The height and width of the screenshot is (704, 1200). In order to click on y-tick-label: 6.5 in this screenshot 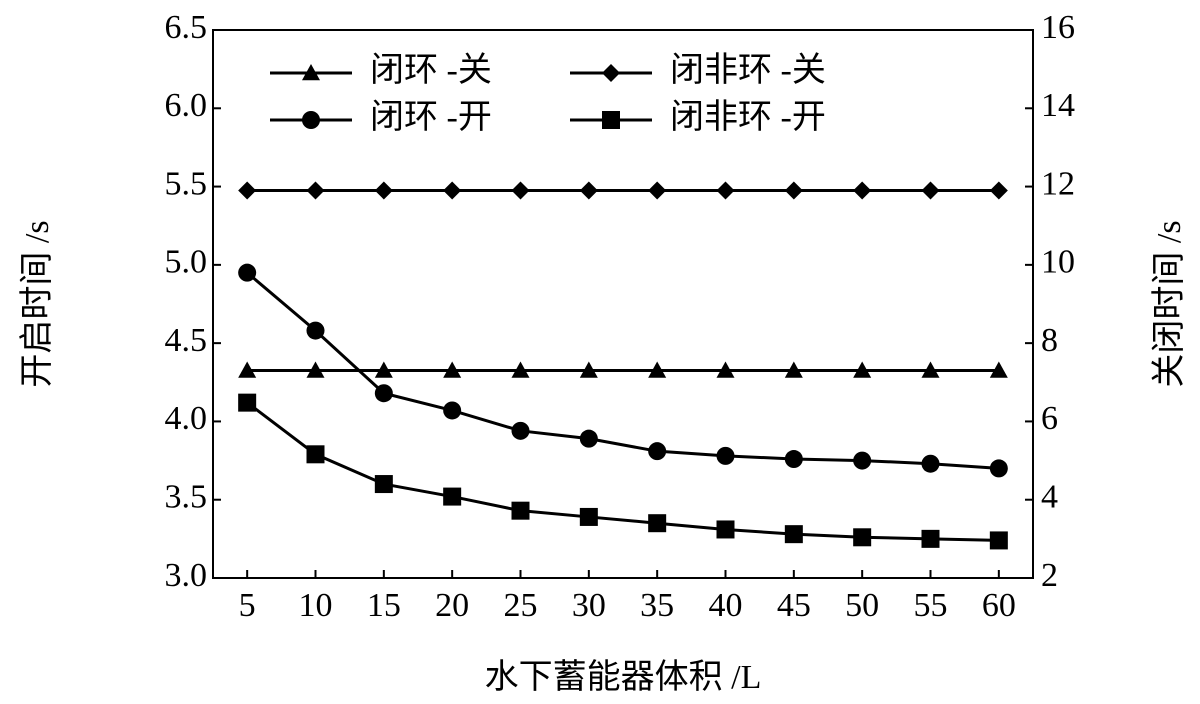, I will do `click(186, 27)`.